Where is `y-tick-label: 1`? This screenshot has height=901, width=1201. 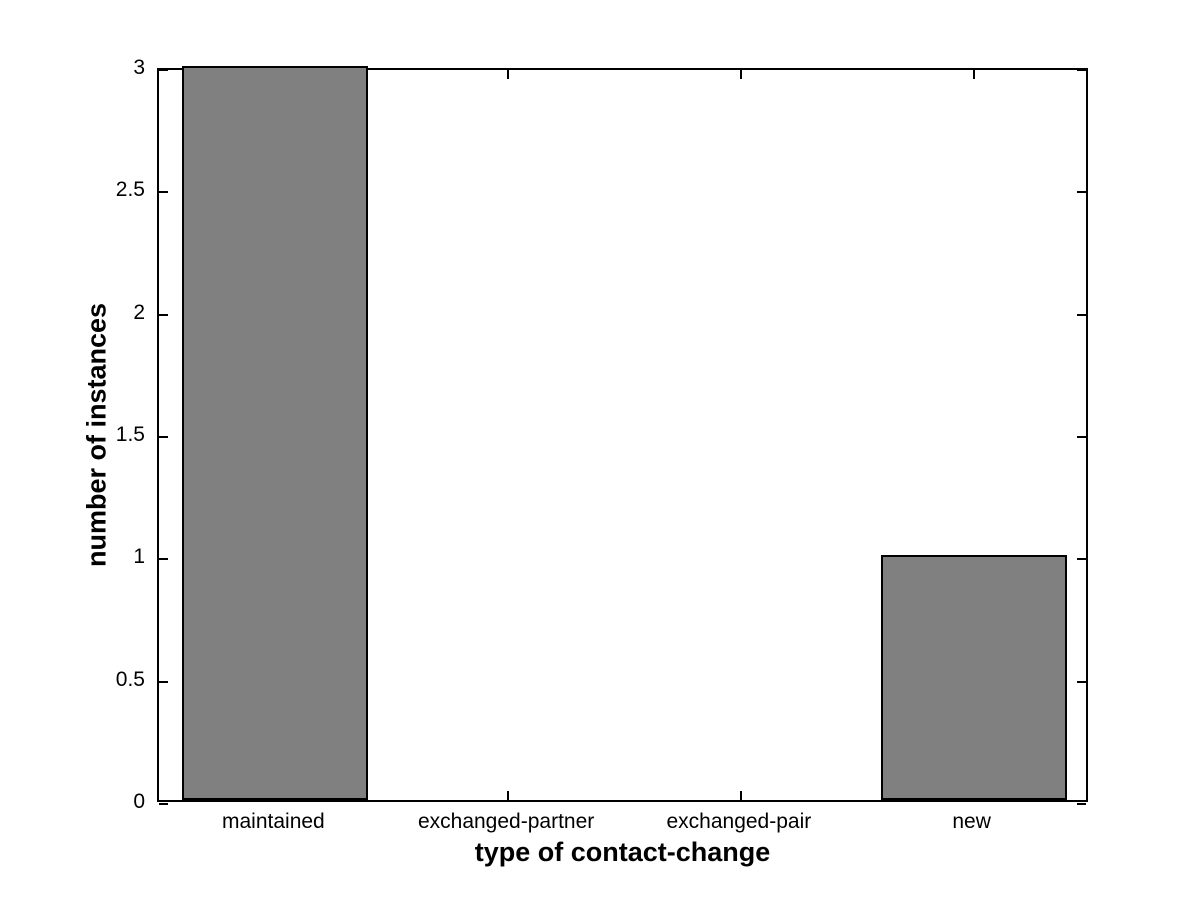
y-tick-label: 1 is located at coordinates (139, 557).